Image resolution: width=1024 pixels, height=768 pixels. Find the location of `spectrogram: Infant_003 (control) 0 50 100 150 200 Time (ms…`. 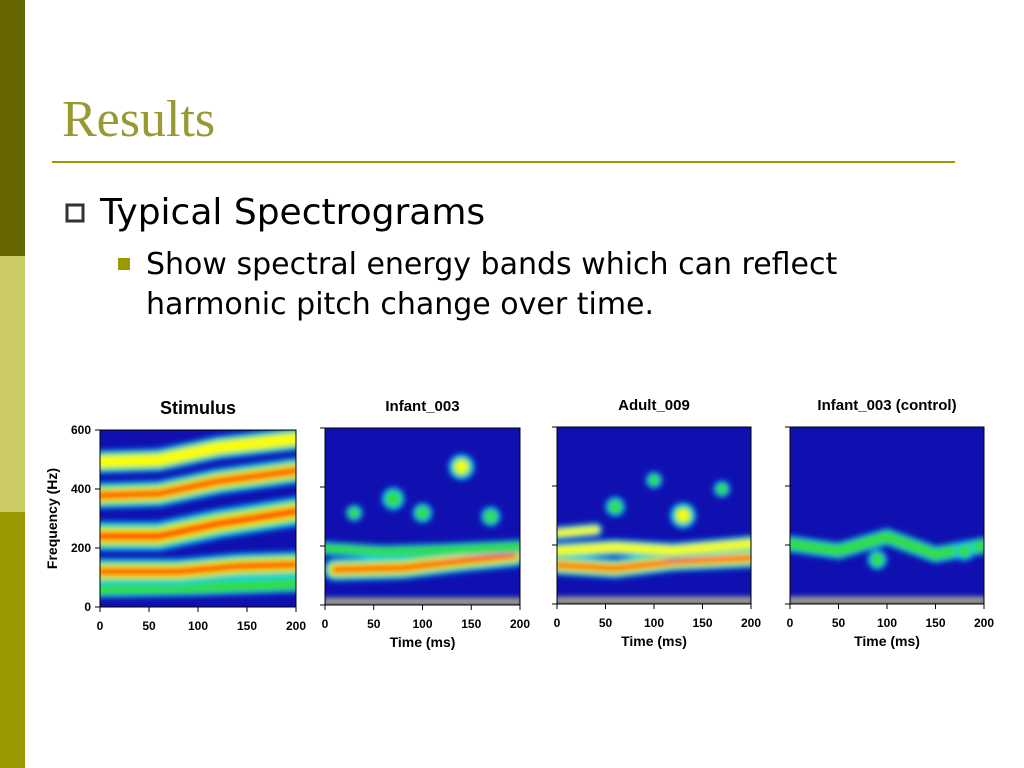

spectrogram: Infant_003 (control) 0 50 100 150 200 Time (ms… is located at coordinates (889, 523).